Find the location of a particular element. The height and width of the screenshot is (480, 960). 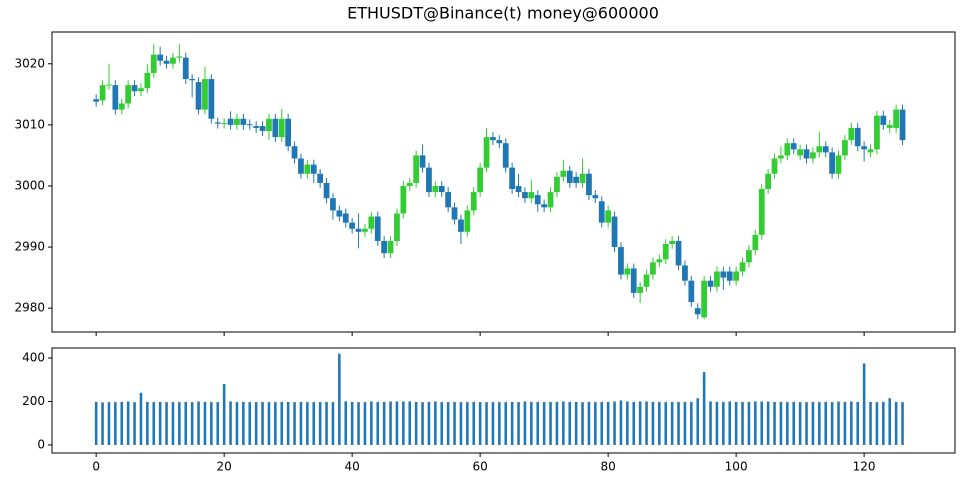

chart-title: ETHUSDT@Binance(t) money@600000 is located at coordinates (503, 13).